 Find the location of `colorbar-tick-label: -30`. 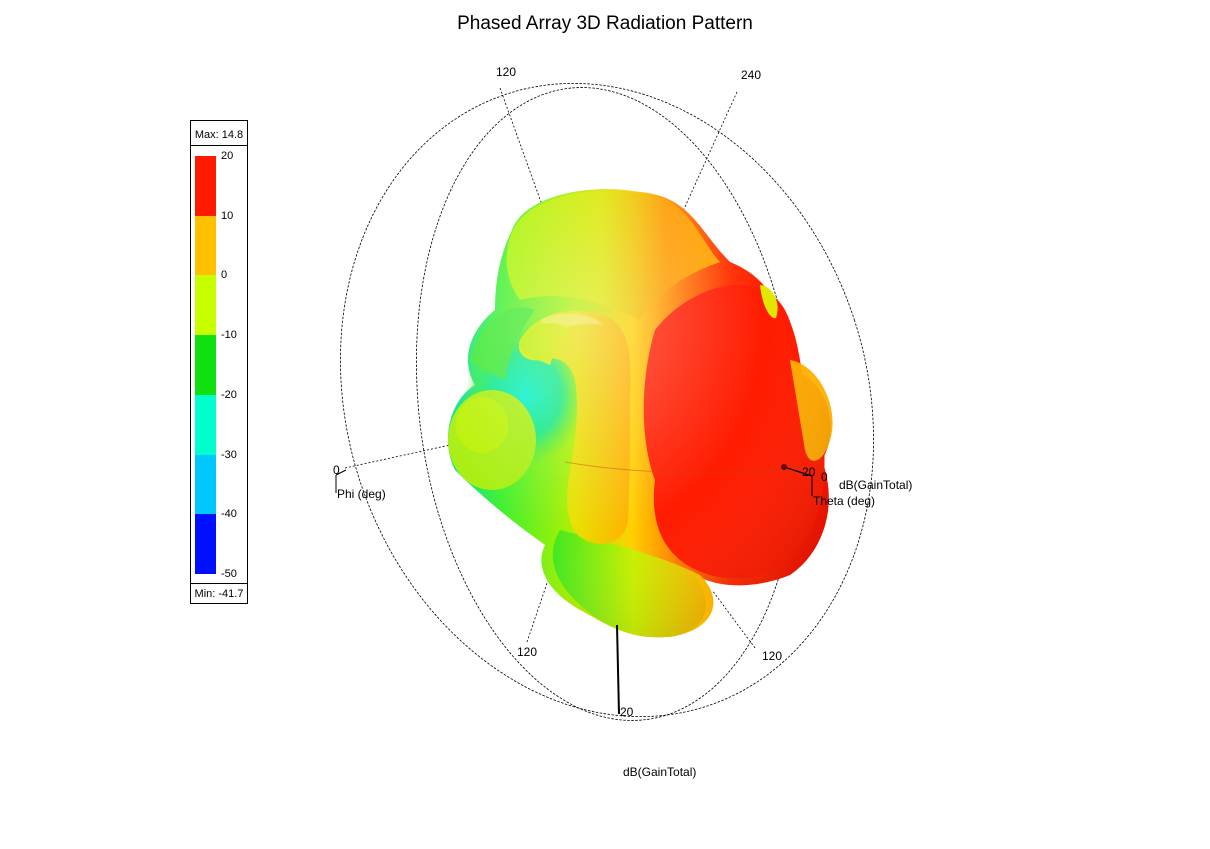

colorbar-tick-label: -30 is located at coordinates (229, 454).